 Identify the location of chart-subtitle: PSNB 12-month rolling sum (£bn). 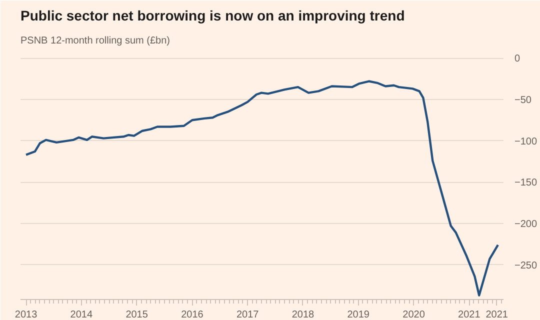
(95, 41).